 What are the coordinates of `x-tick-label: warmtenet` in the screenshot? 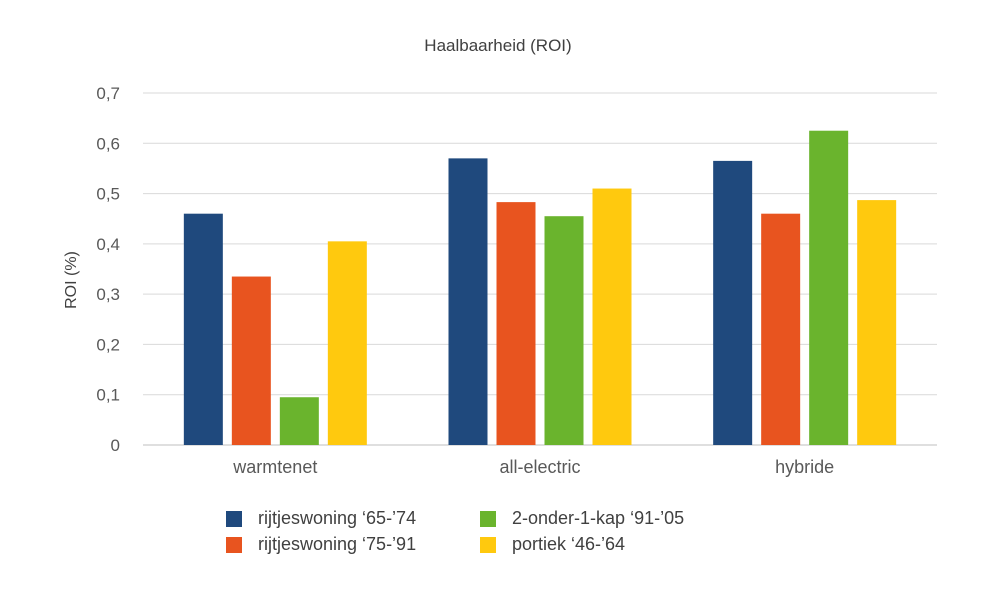 It's located at (274, 467).